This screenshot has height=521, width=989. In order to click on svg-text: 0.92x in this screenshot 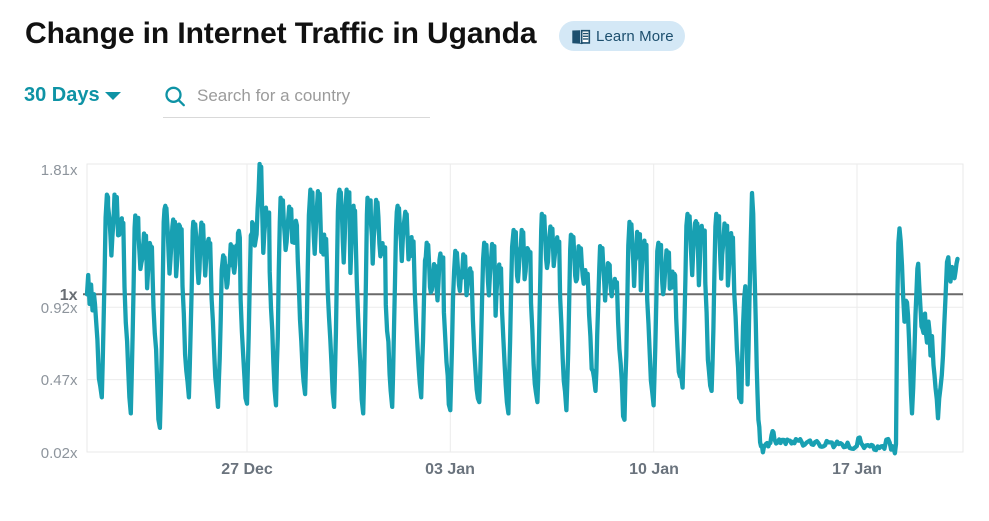, I will do `click(59, 308)`.